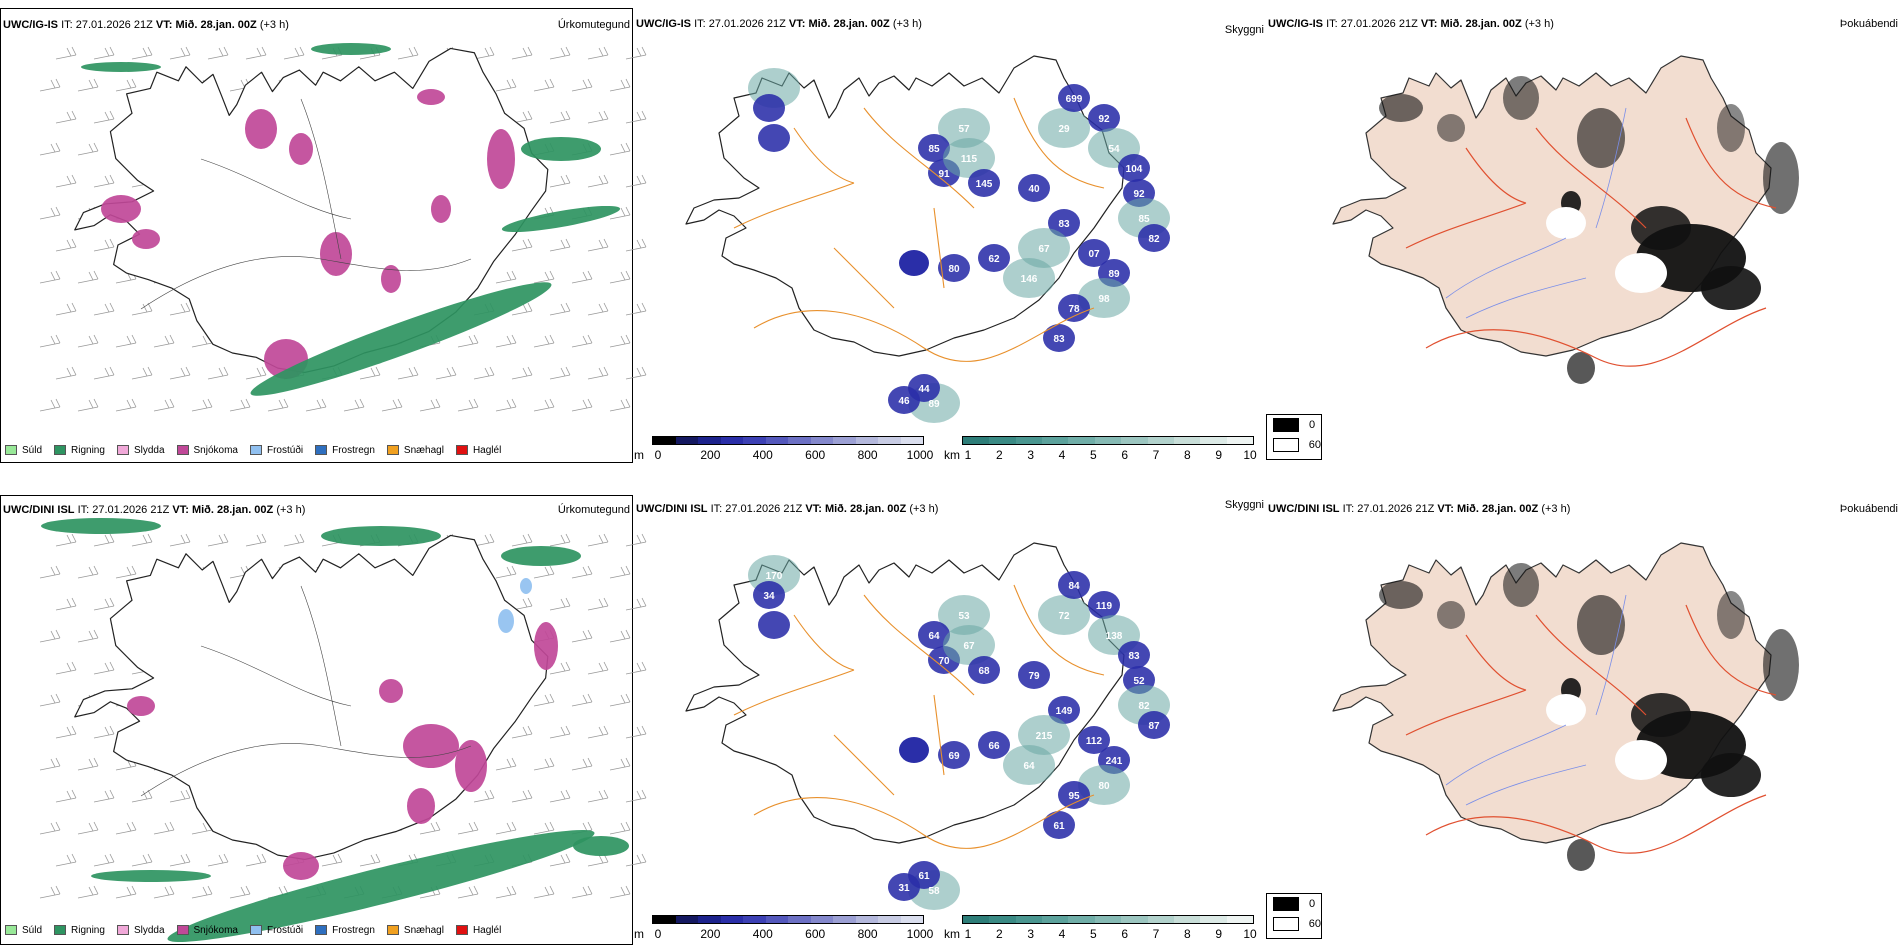 The image size is (1900, 950). Describe the element at coordinates (487, 930) in the screenshot. I see `legend-label: Haglél` at that location.